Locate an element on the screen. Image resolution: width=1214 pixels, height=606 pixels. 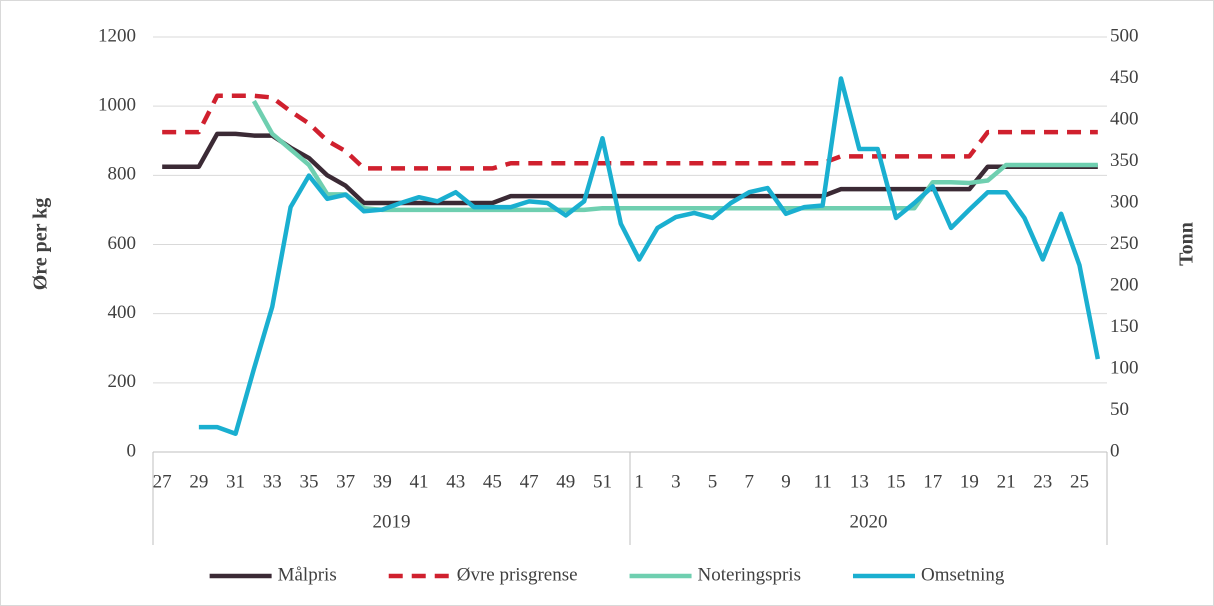
x-tick-label: 1 is located at coordinates (639, 481).